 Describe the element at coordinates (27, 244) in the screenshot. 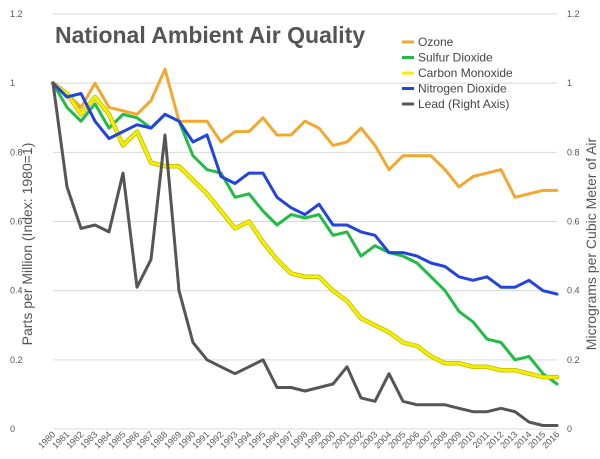

I see `y-axis-label: Parts per Million (Index: 1980=1)` at that location.